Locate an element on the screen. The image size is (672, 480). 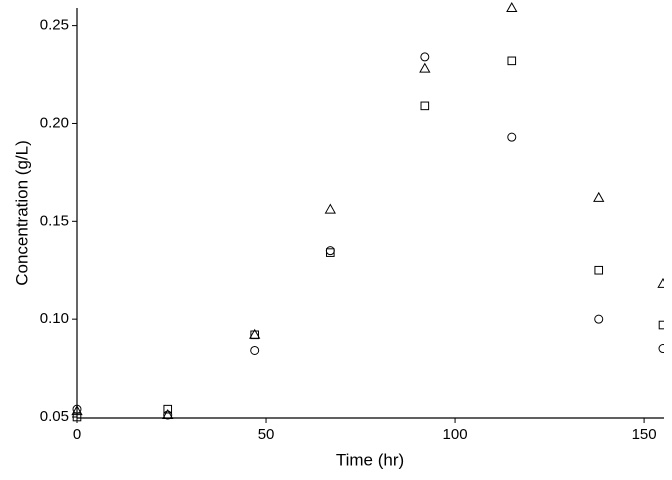
x-tick-label: 100 is located at coordinates (455, 434).